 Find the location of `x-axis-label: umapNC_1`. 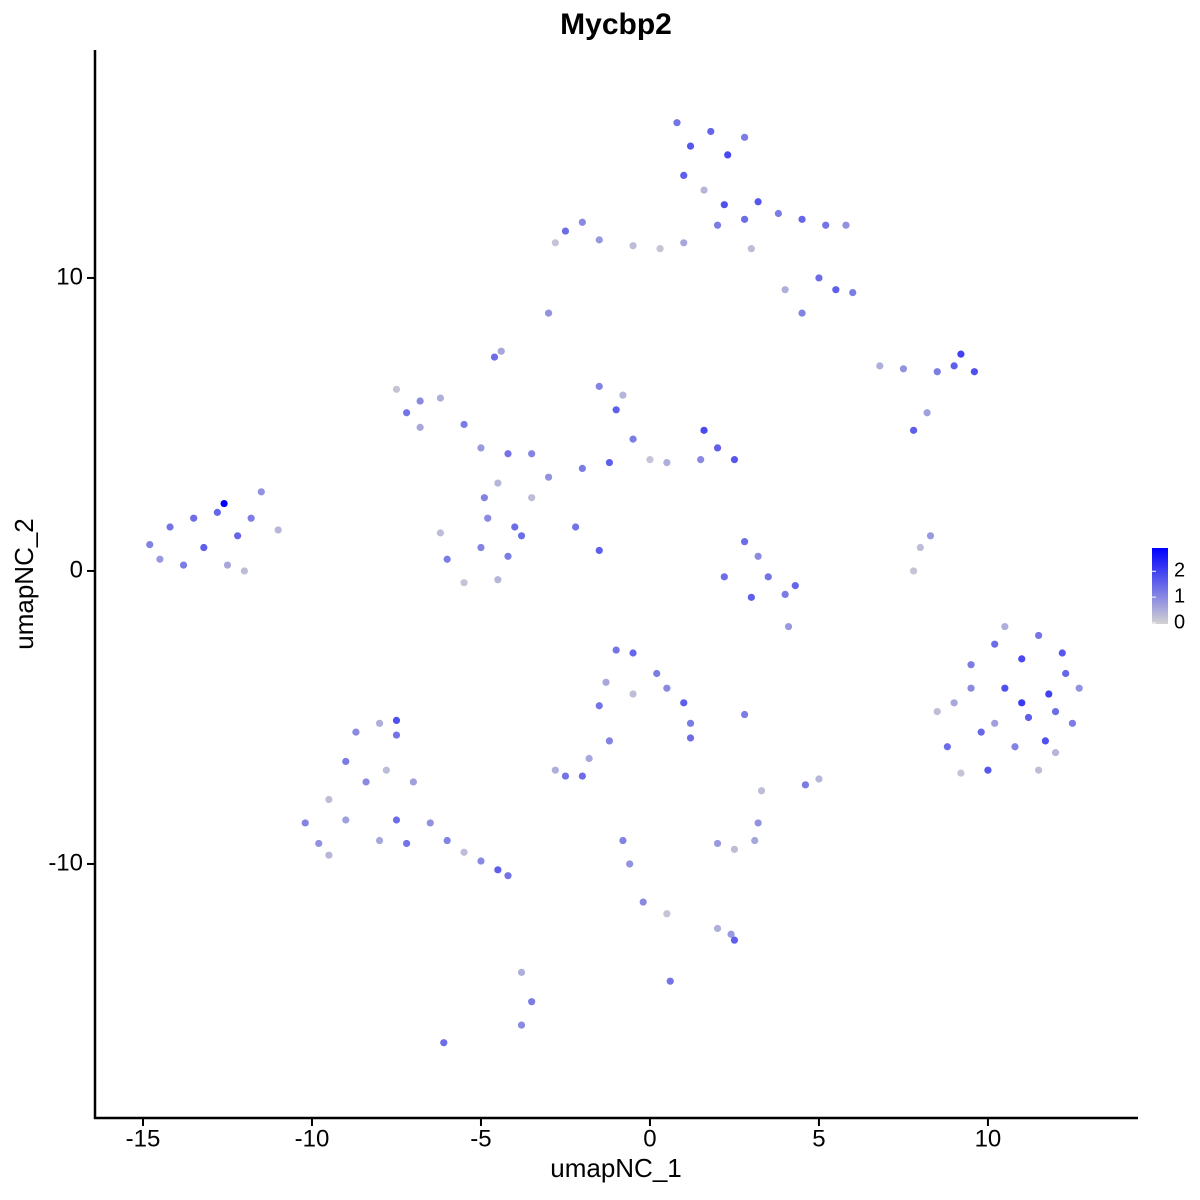

x-axis-label: umapNC_1 is located at coordinates (616, 1168).